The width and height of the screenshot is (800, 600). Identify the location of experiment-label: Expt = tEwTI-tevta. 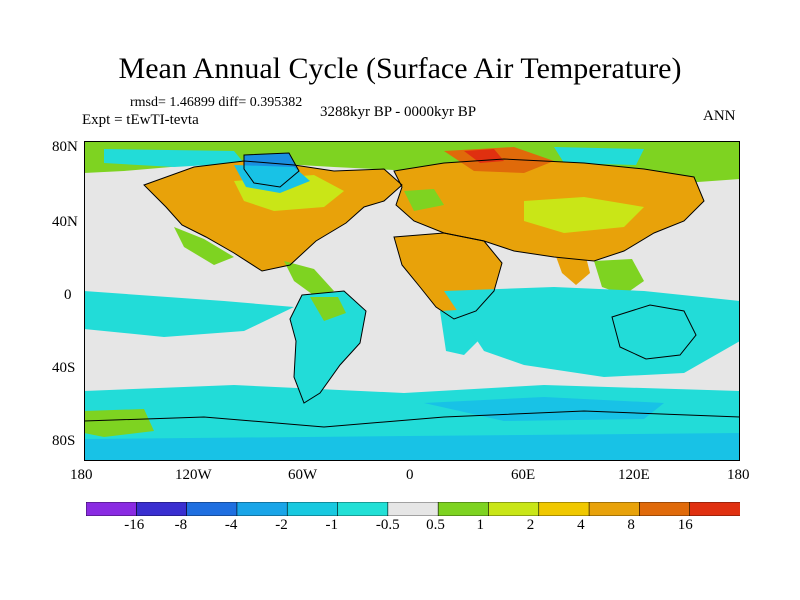
(140, 120).